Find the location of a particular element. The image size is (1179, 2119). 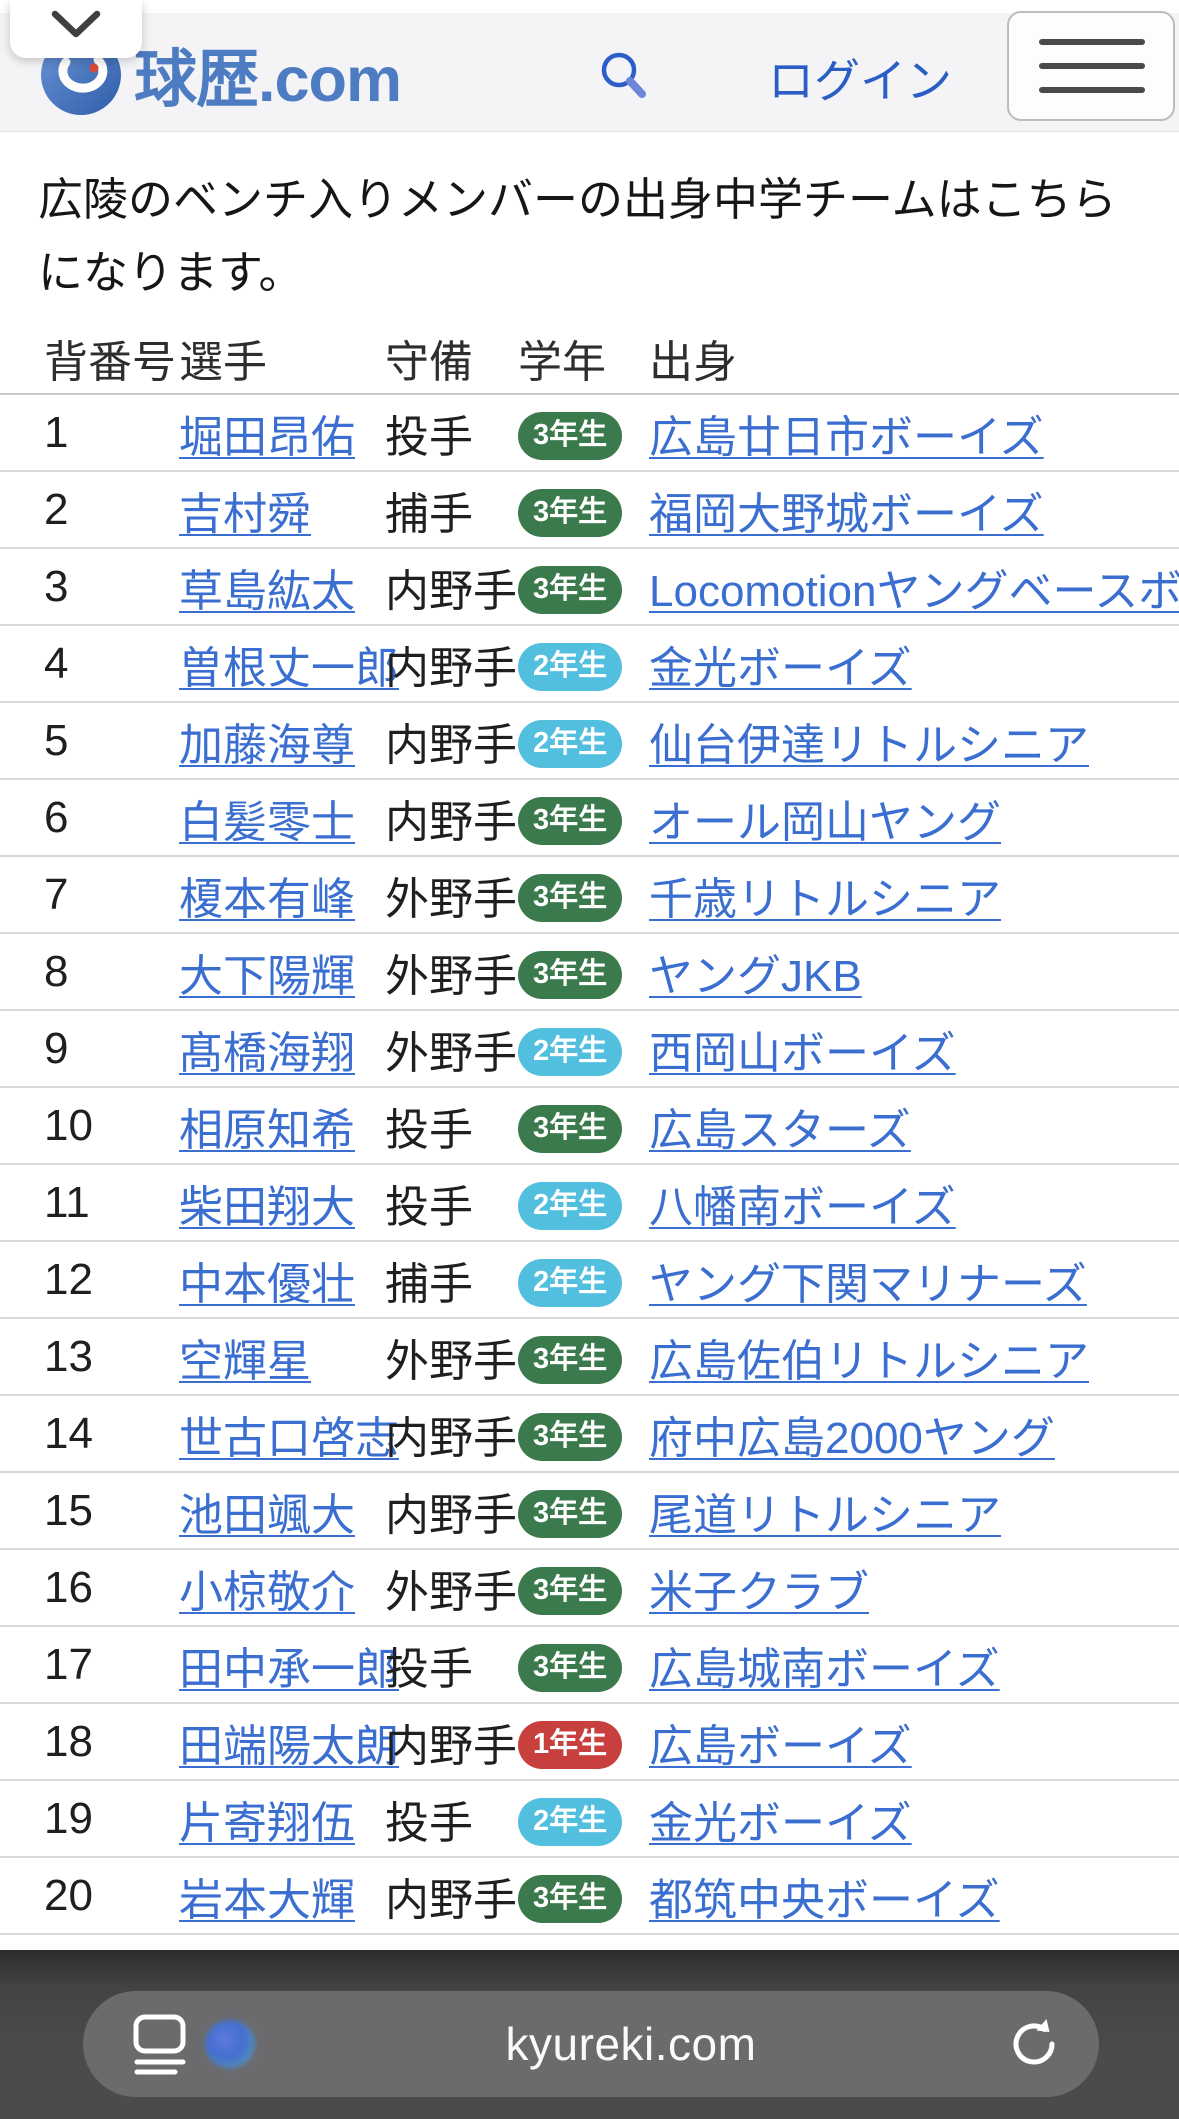

player-name-link: 草島紘太 is located at coordinates (267, 591).